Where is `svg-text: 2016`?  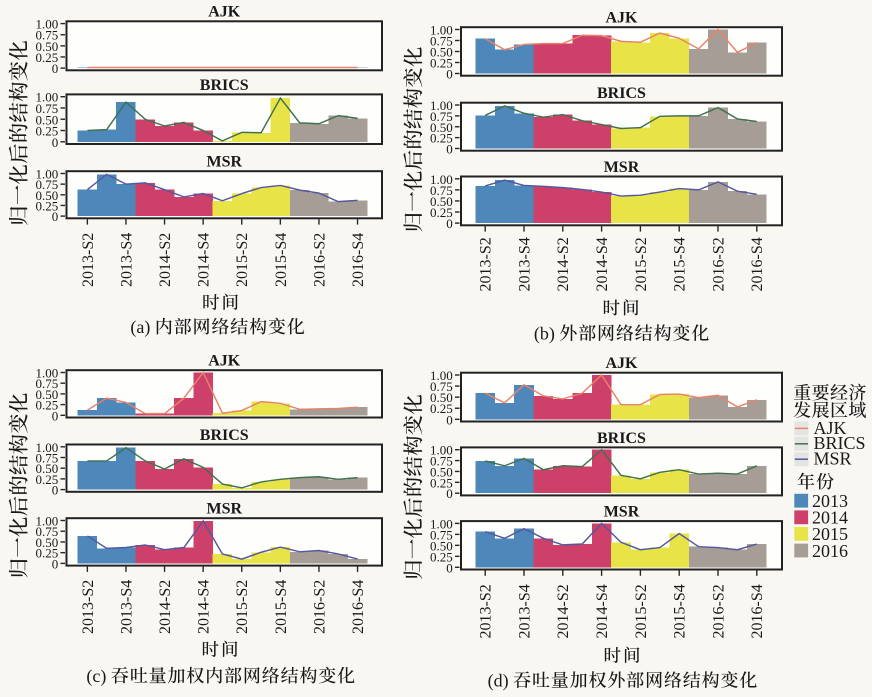
svg-text: 2016 is located at coordinates (830, 551).